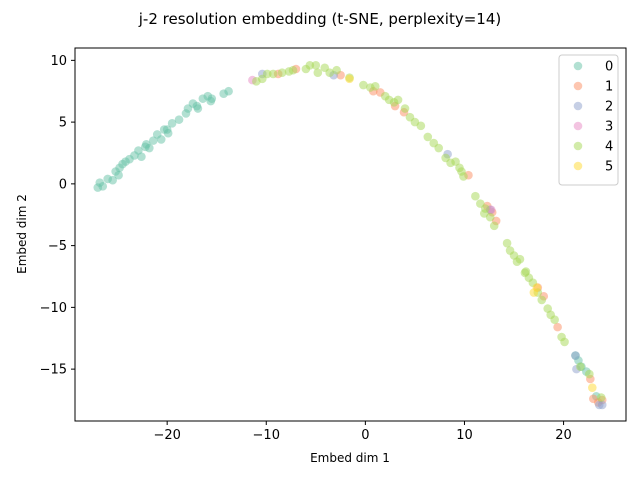 Image resolution: width=640 pixels, height=480 pixels. I want to click on x-axis-ticks: −20 −10 0 10 20, so click(362, 432).